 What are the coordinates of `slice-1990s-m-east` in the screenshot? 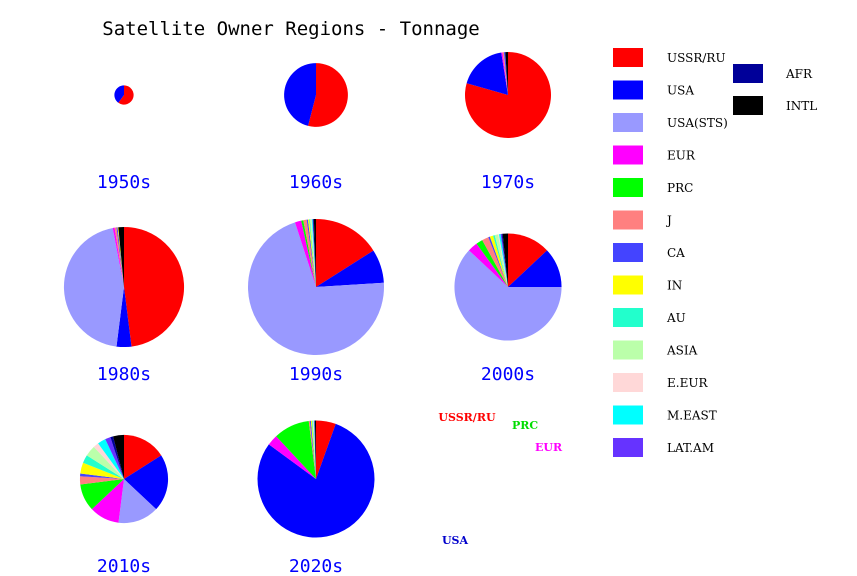 It's located at (313, 253).